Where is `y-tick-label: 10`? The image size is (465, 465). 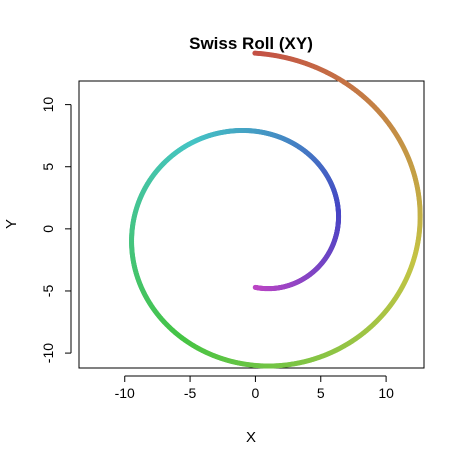 y-tick-label: 10 is located at coordinates (48, 105).